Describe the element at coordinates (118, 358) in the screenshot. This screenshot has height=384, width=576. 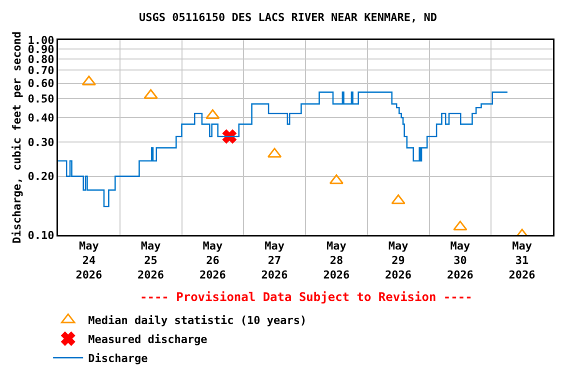
I see `legend-label: Discharge` at that location.